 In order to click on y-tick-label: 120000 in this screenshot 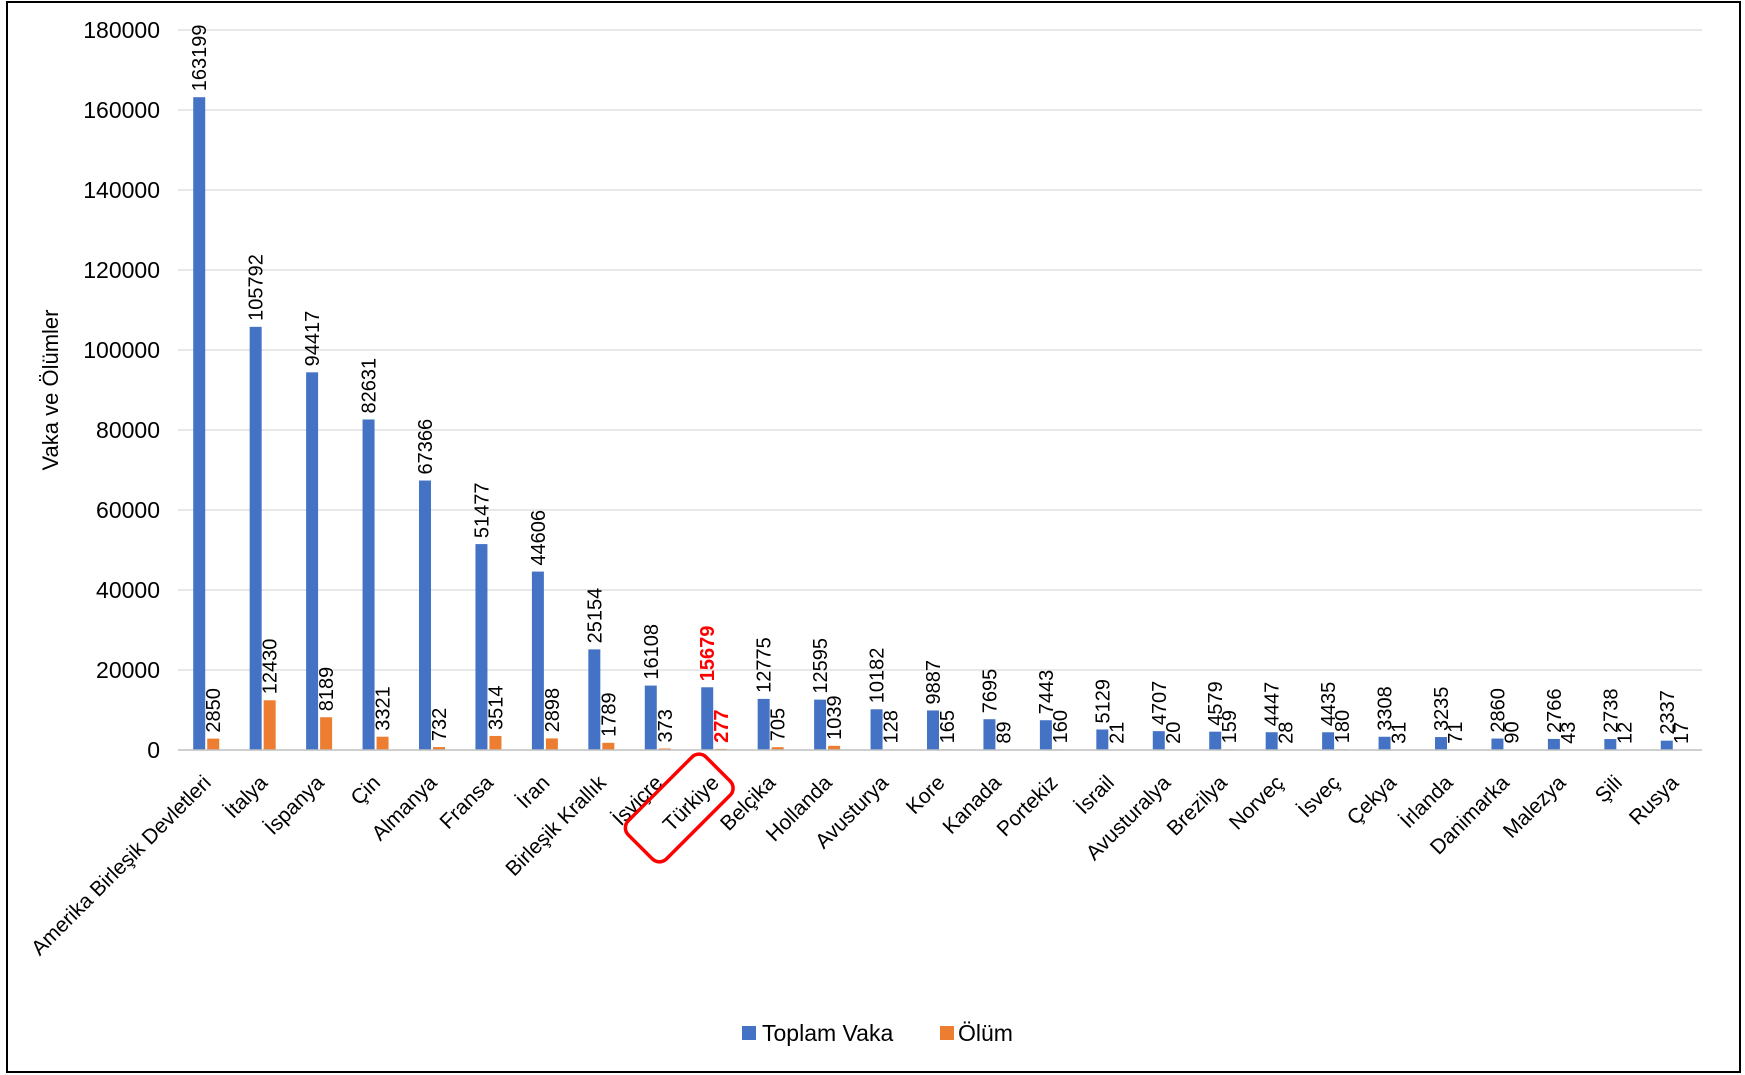, I will do `click(121, 270)`.